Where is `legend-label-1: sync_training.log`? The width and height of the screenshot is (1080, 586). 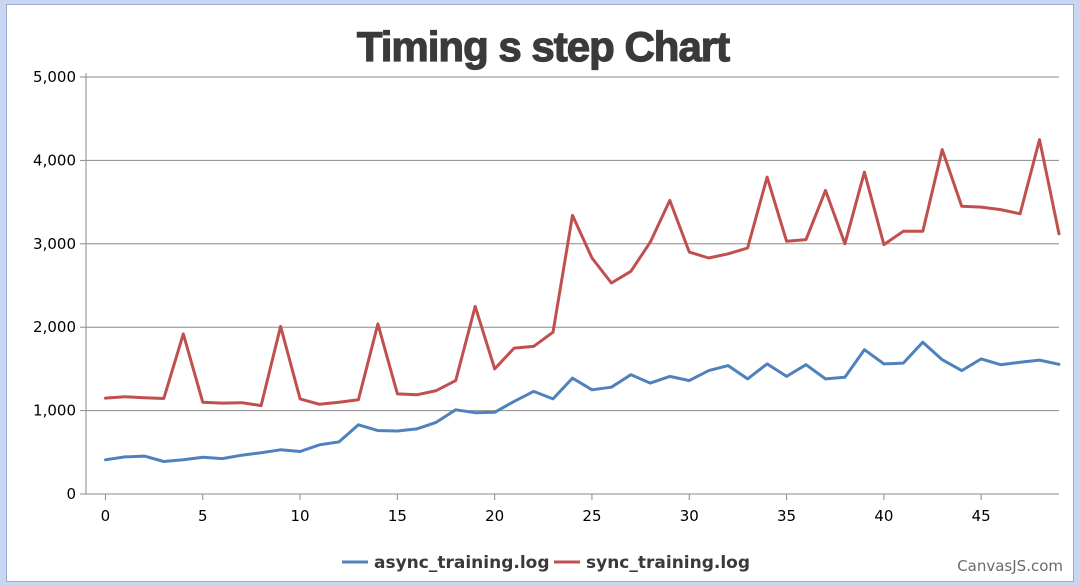
legend-label-1: sync_training.log is located at coordinates (668, 563).